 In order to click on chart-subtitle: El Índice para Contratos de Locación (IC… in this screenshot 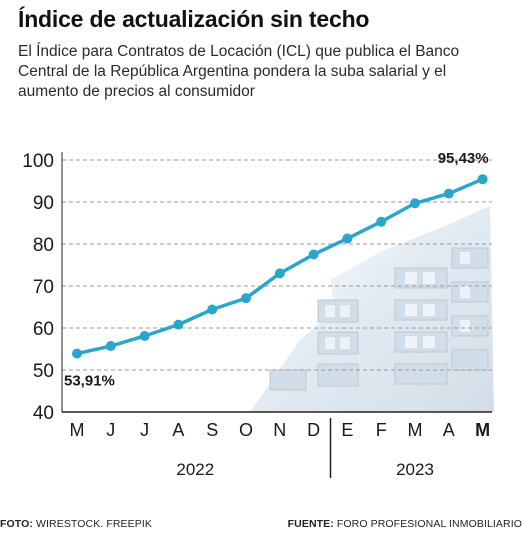, I will do `click(239, 71)`.